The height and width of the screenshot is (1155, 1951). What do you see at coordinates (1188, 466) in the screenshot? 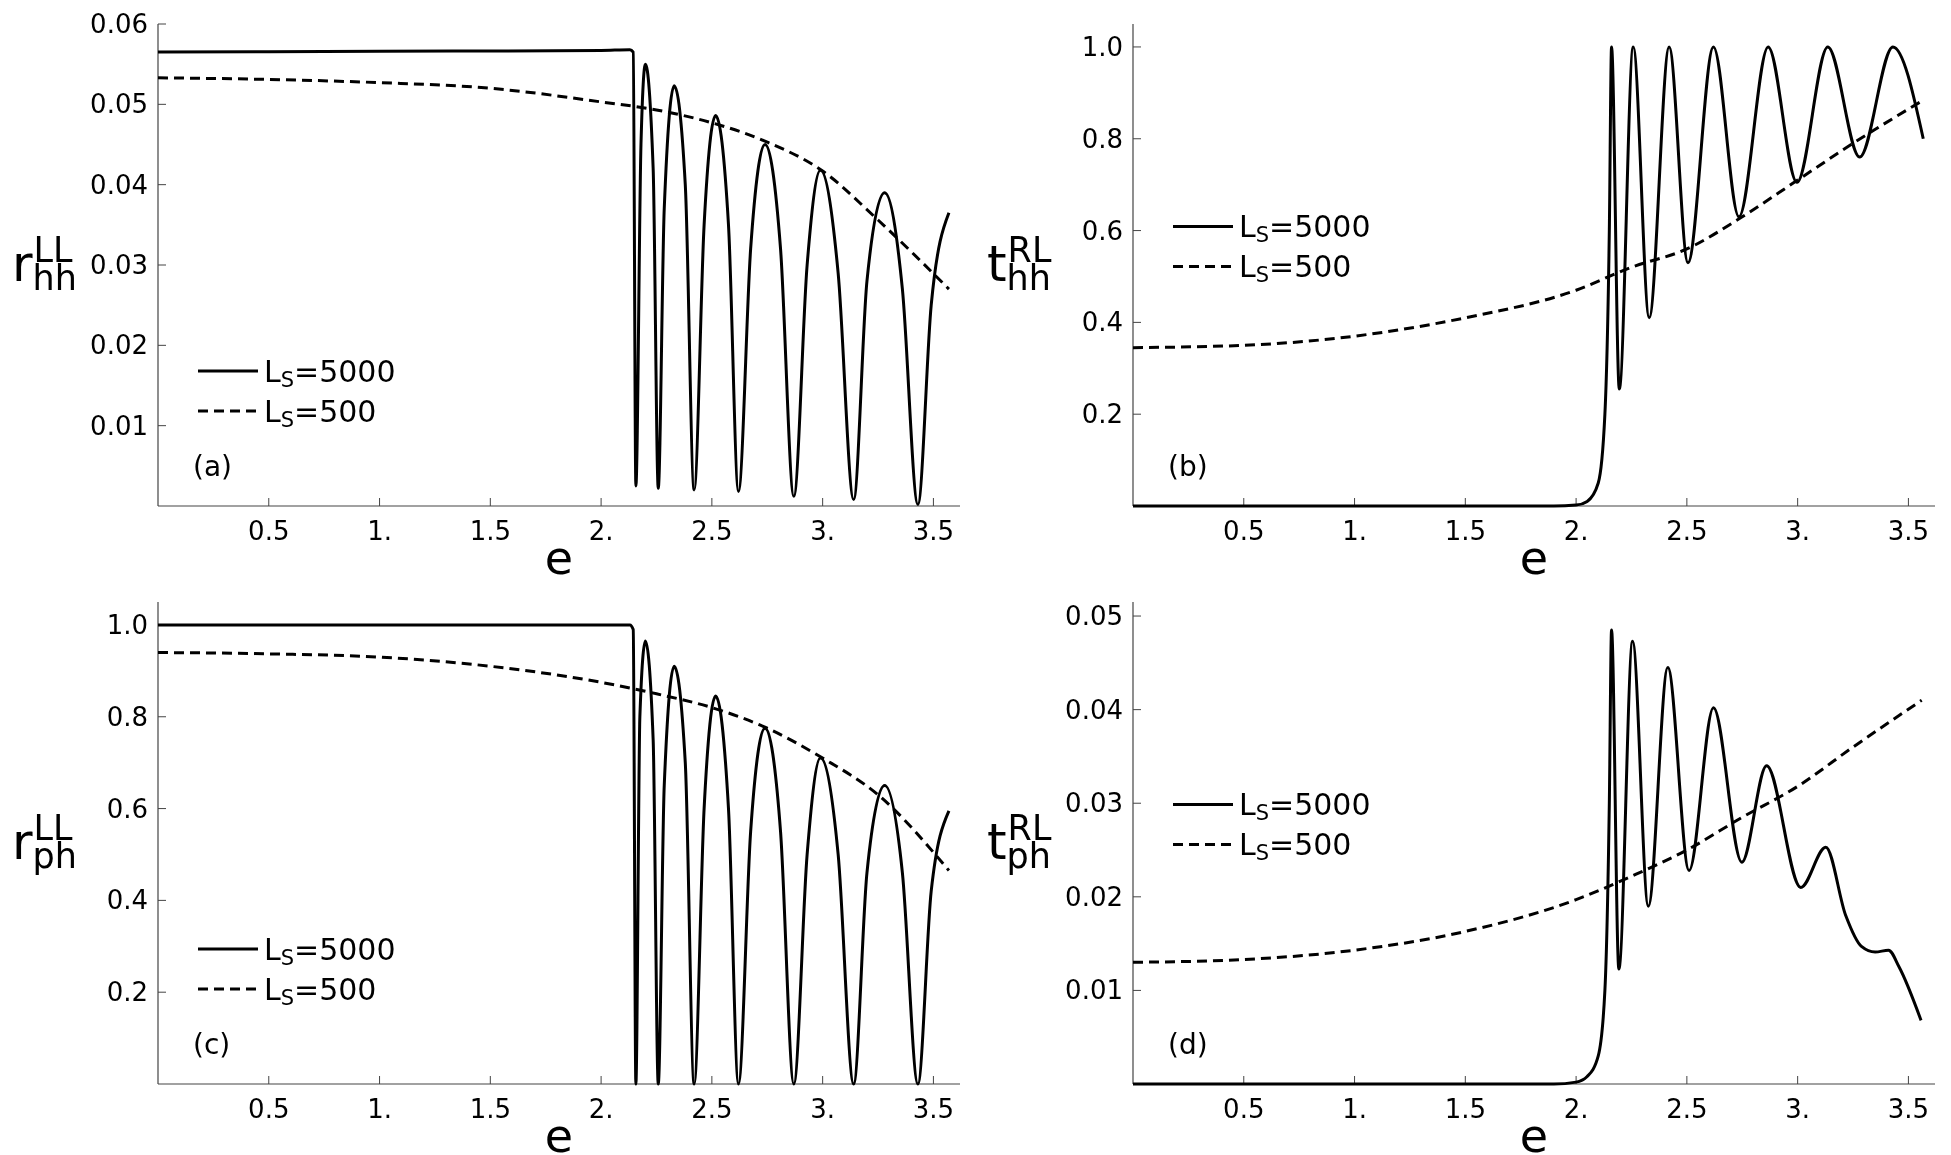
I see `annotation: (b)` at bounding box center [1188, 466].